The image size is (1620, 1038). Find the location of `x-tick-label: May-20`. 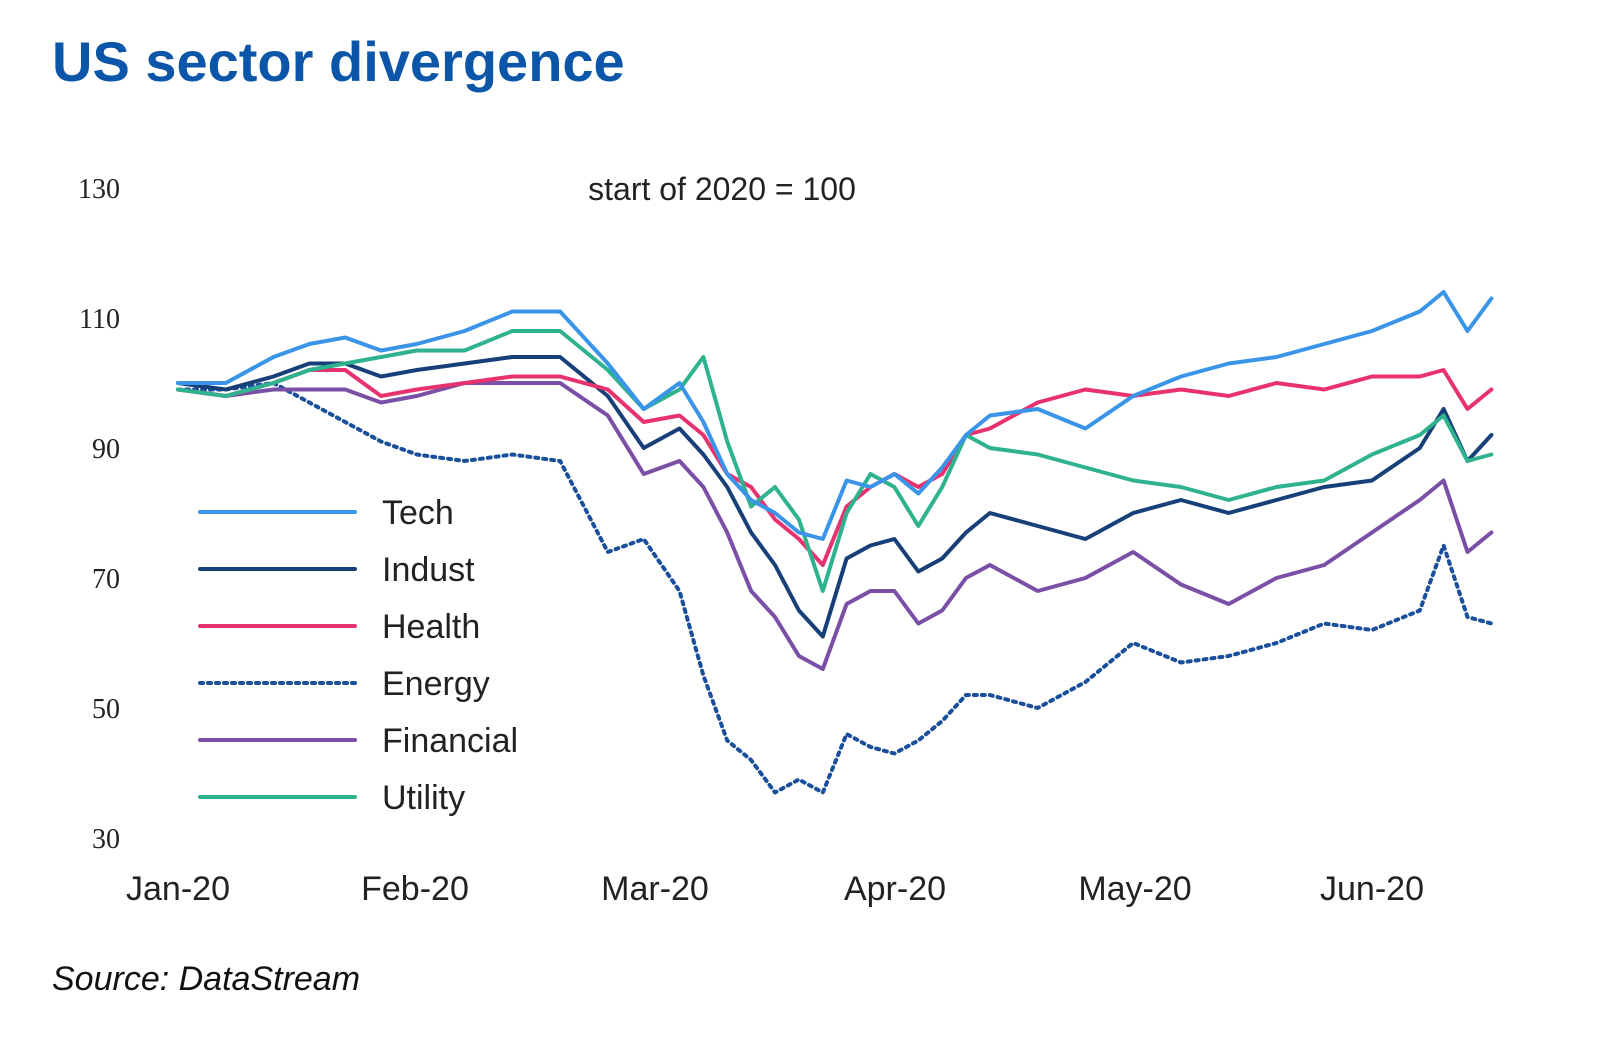

x-tick-label: May-20 is located at coordinates (1134, 889).